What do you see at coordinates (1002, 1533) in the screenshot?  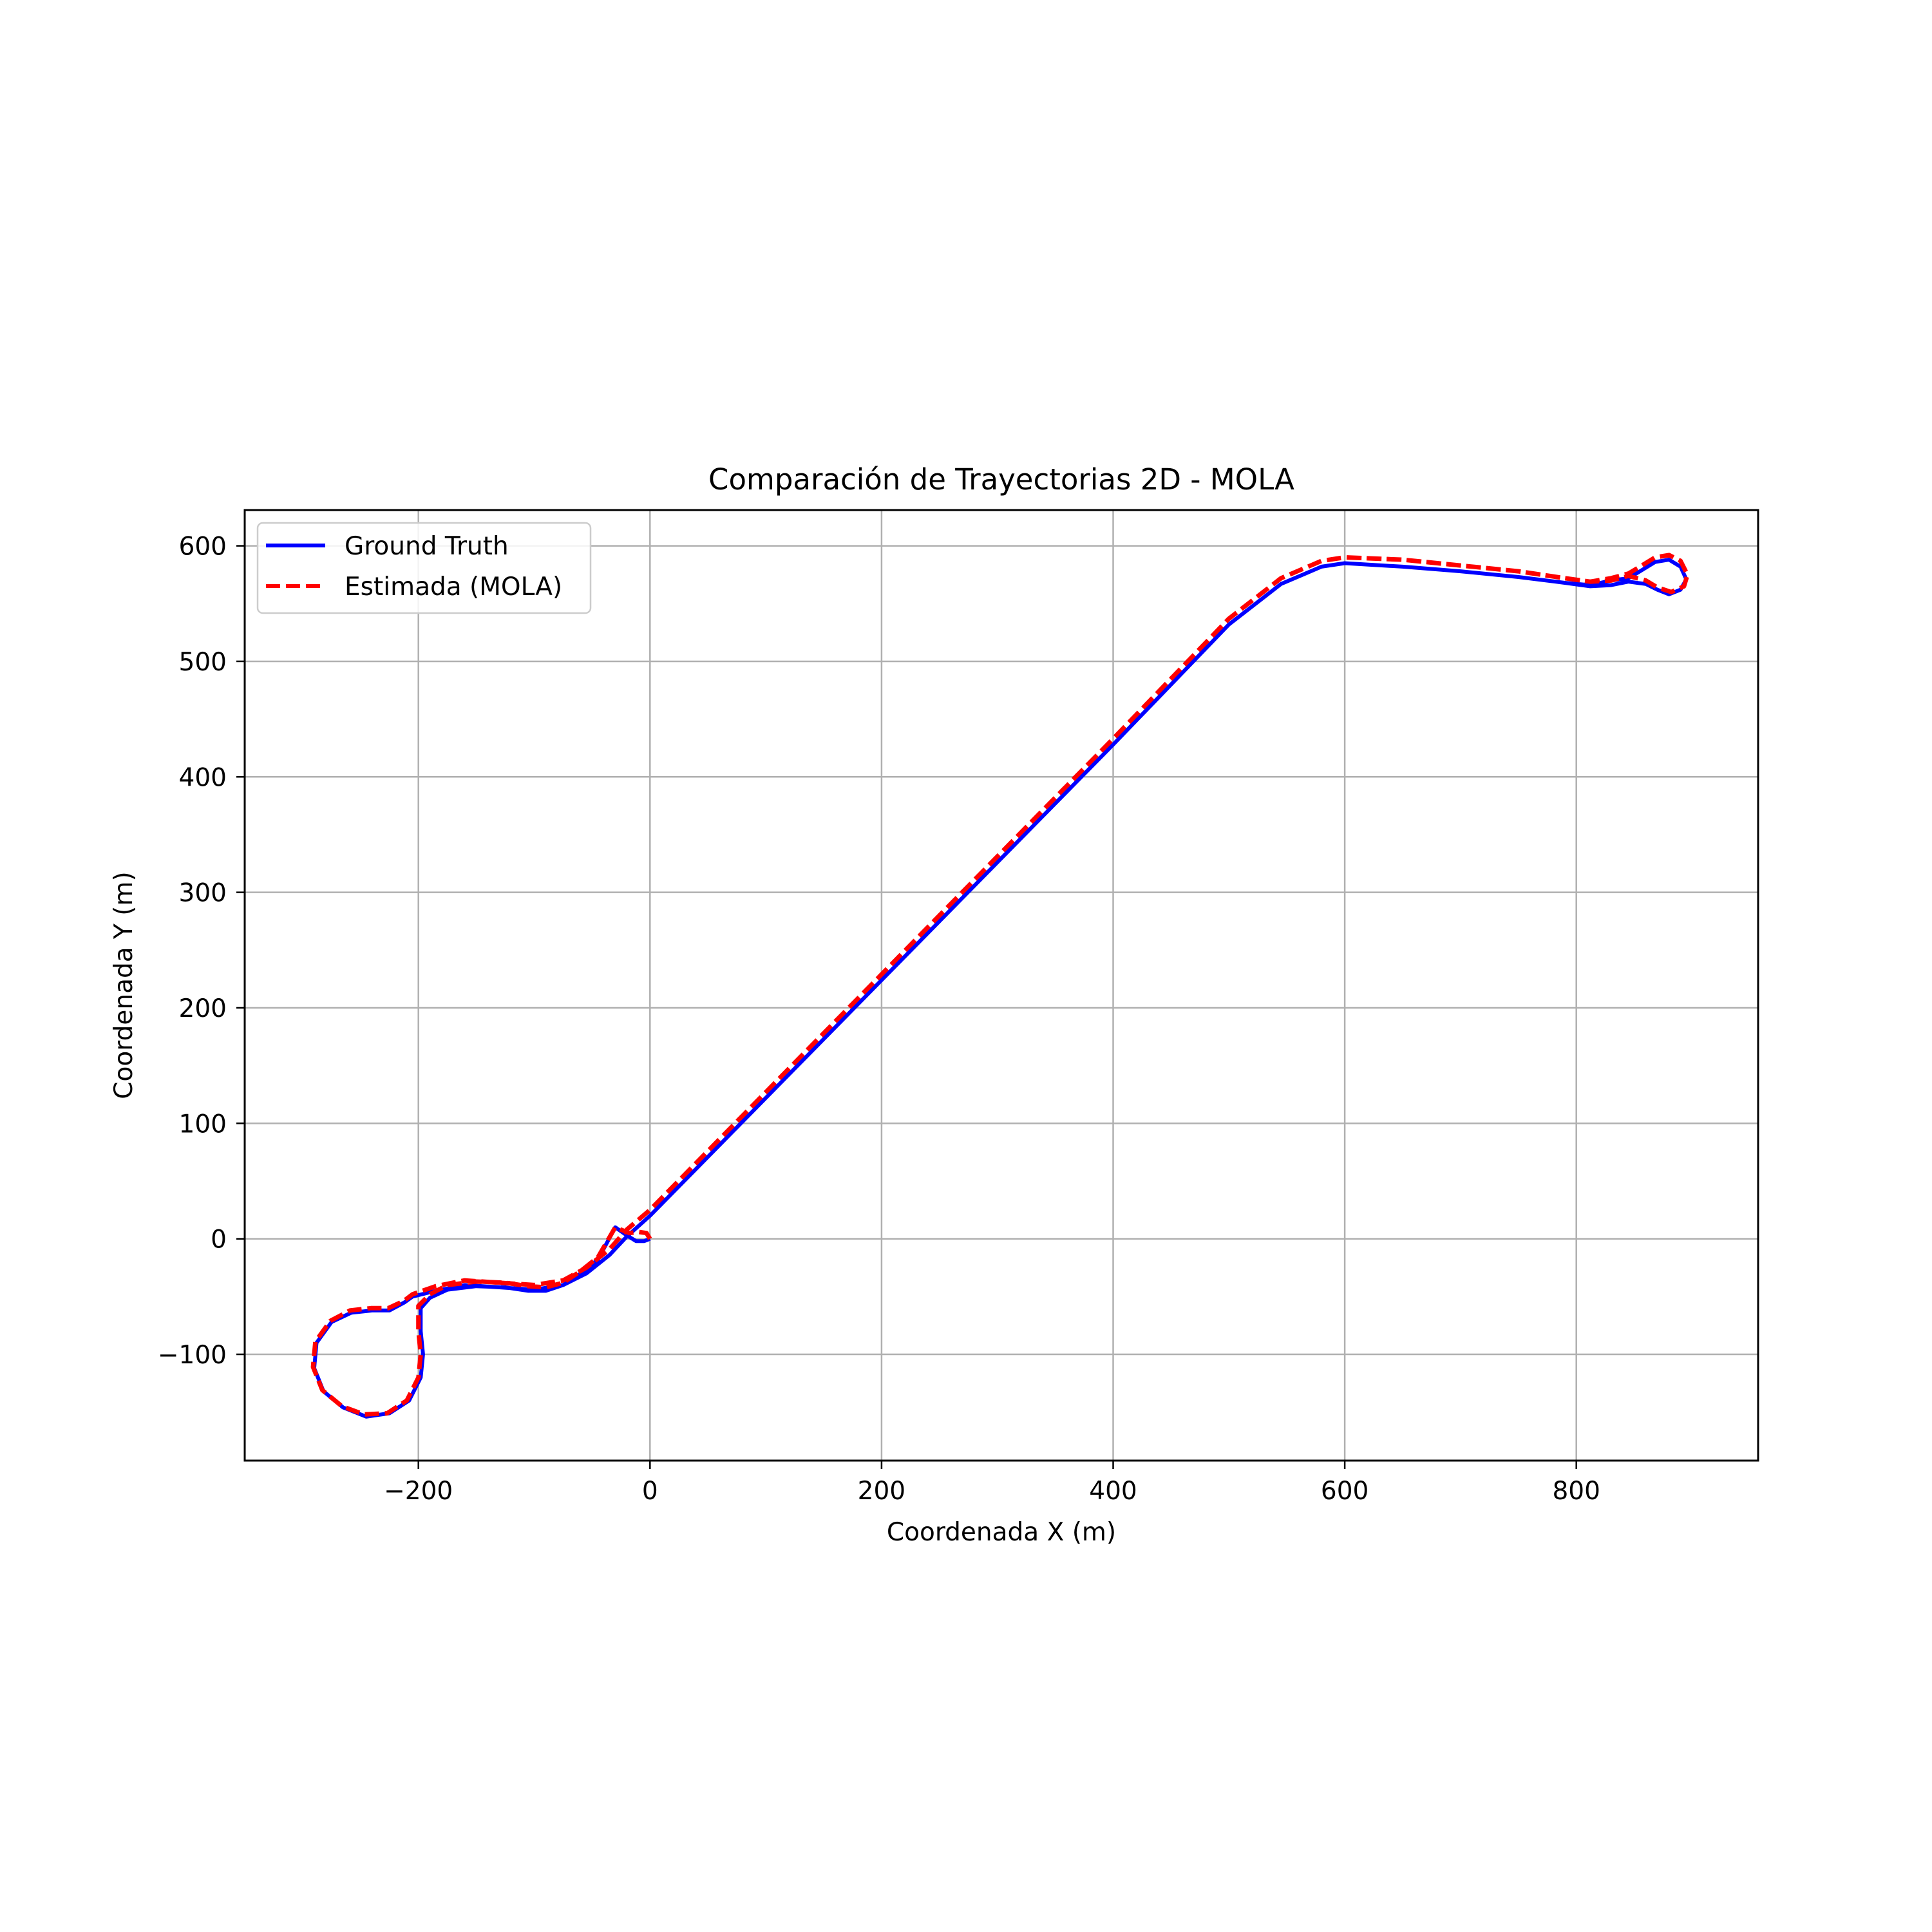 I see `x-axis-label: Coordenada X (m)` at bounding box center [1002, 1533].